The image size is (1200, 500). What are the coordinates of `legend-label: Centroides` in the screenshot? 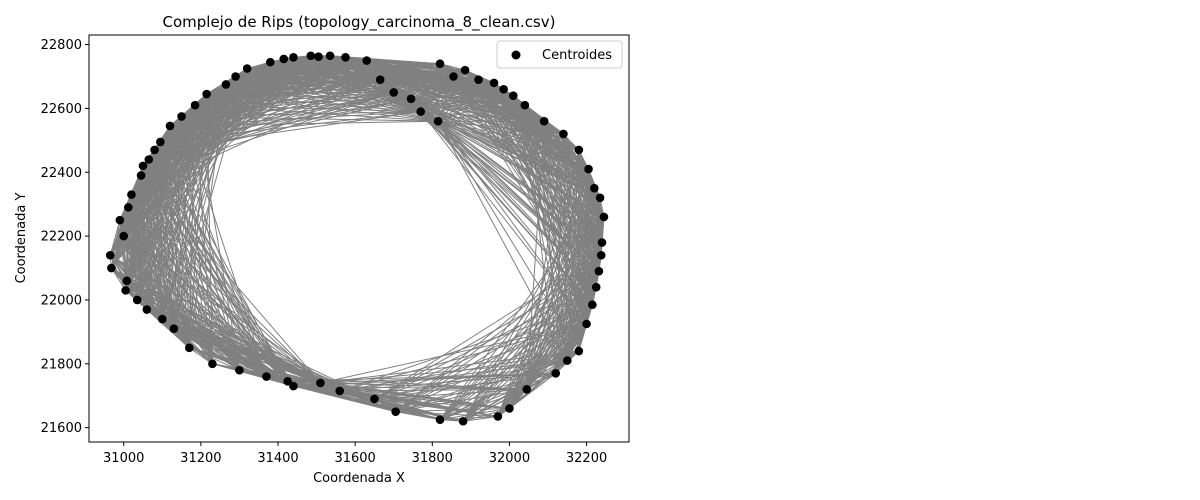 It's located at (577, 55).